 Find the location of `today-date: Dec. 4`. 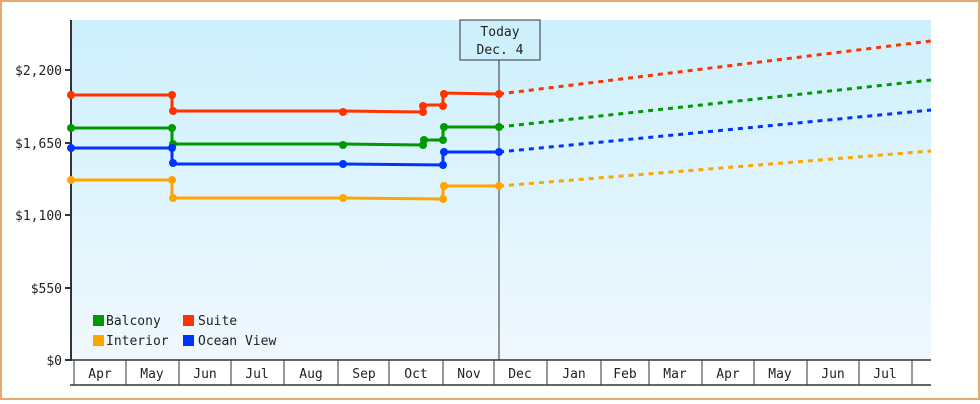

today-date: Dec. 4 is located at coordinates (500, 50).